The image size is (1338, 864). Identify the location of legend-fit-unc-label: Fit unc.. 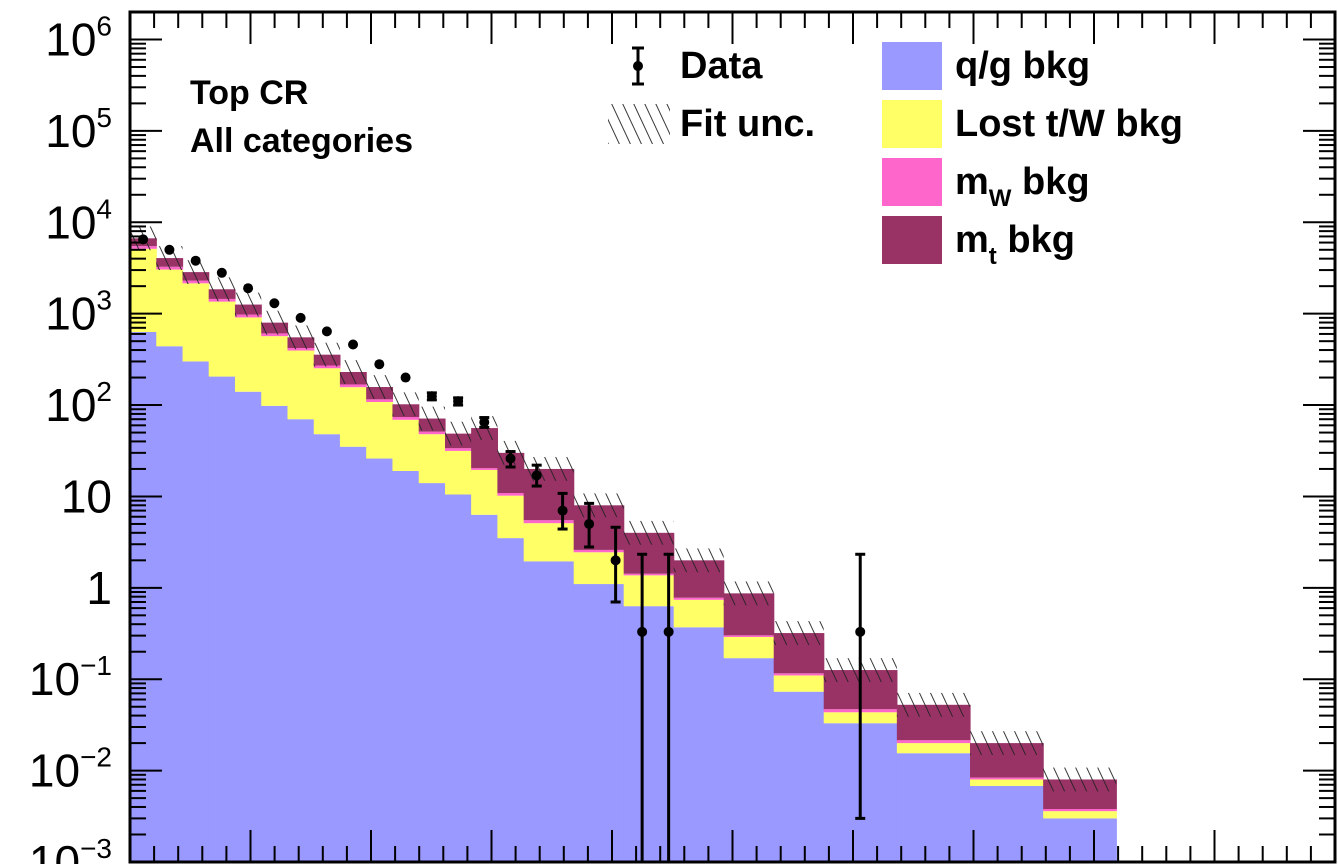
(747, 124).